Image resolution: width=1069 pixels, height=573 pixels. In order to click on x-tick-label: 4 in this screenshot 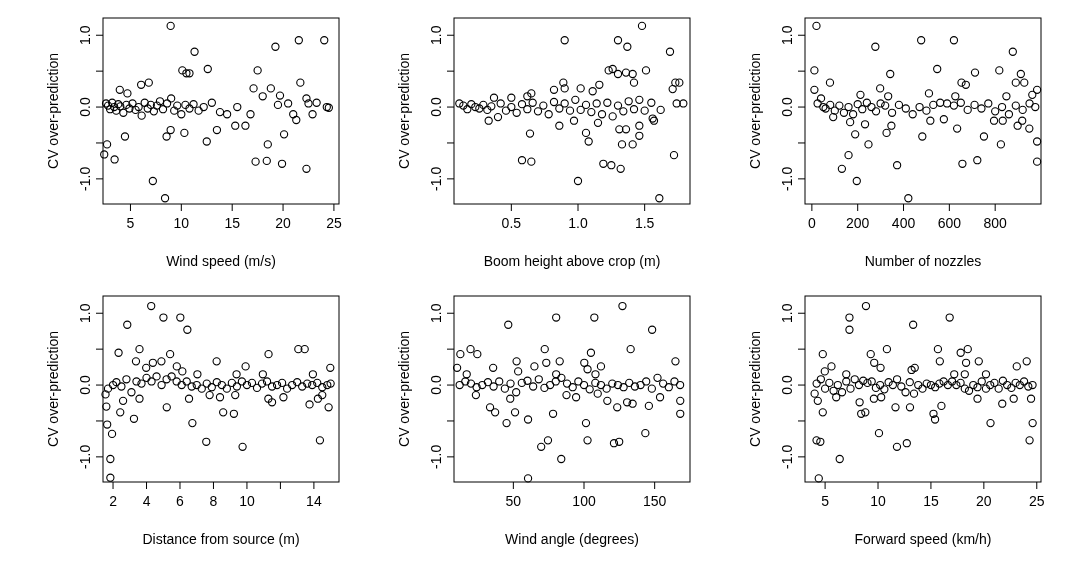, I will do `click(146, 501)`.